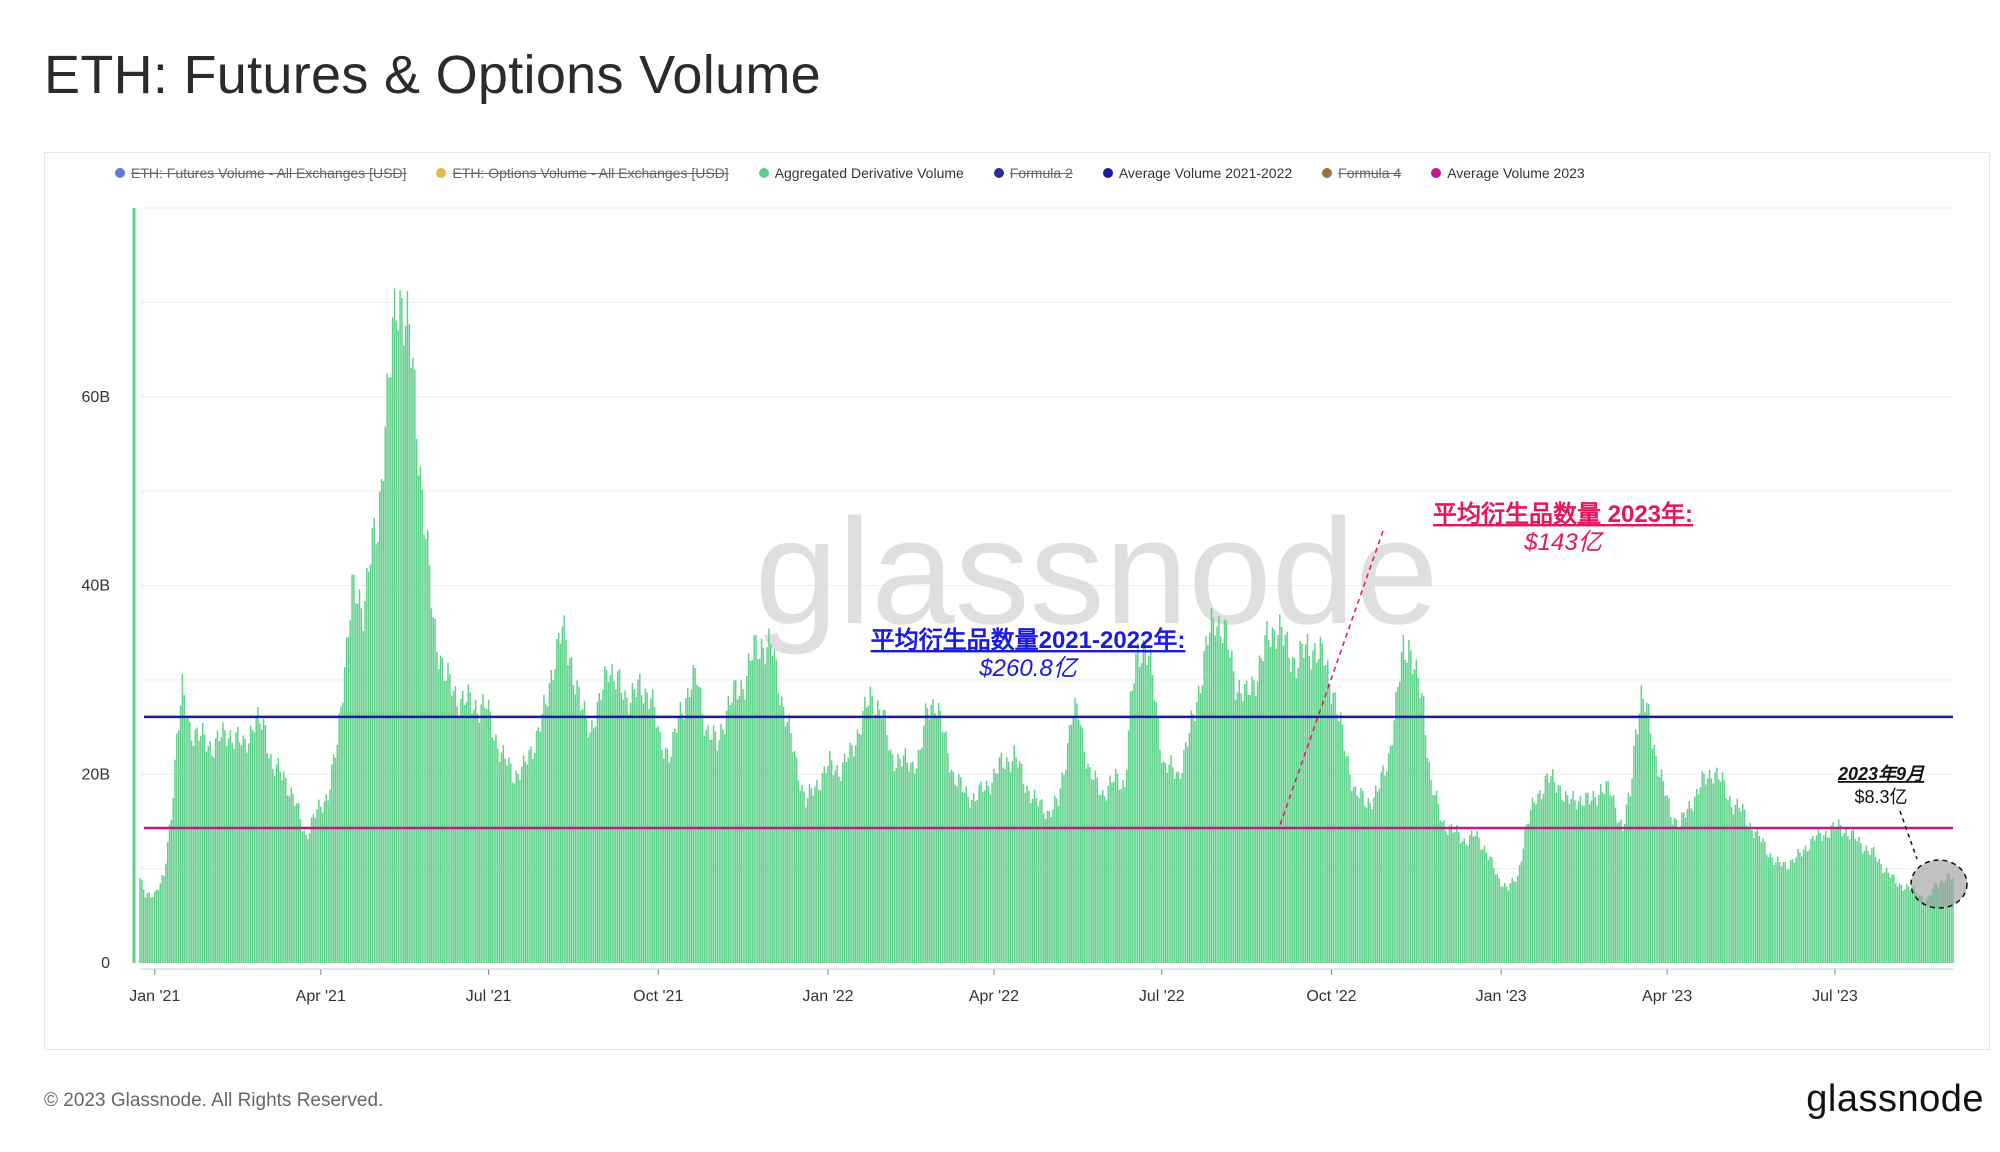  Describe the element at coordinates (1895, 1099) in the screenshot. I see `glassnode-logo: glassnode` at that location.